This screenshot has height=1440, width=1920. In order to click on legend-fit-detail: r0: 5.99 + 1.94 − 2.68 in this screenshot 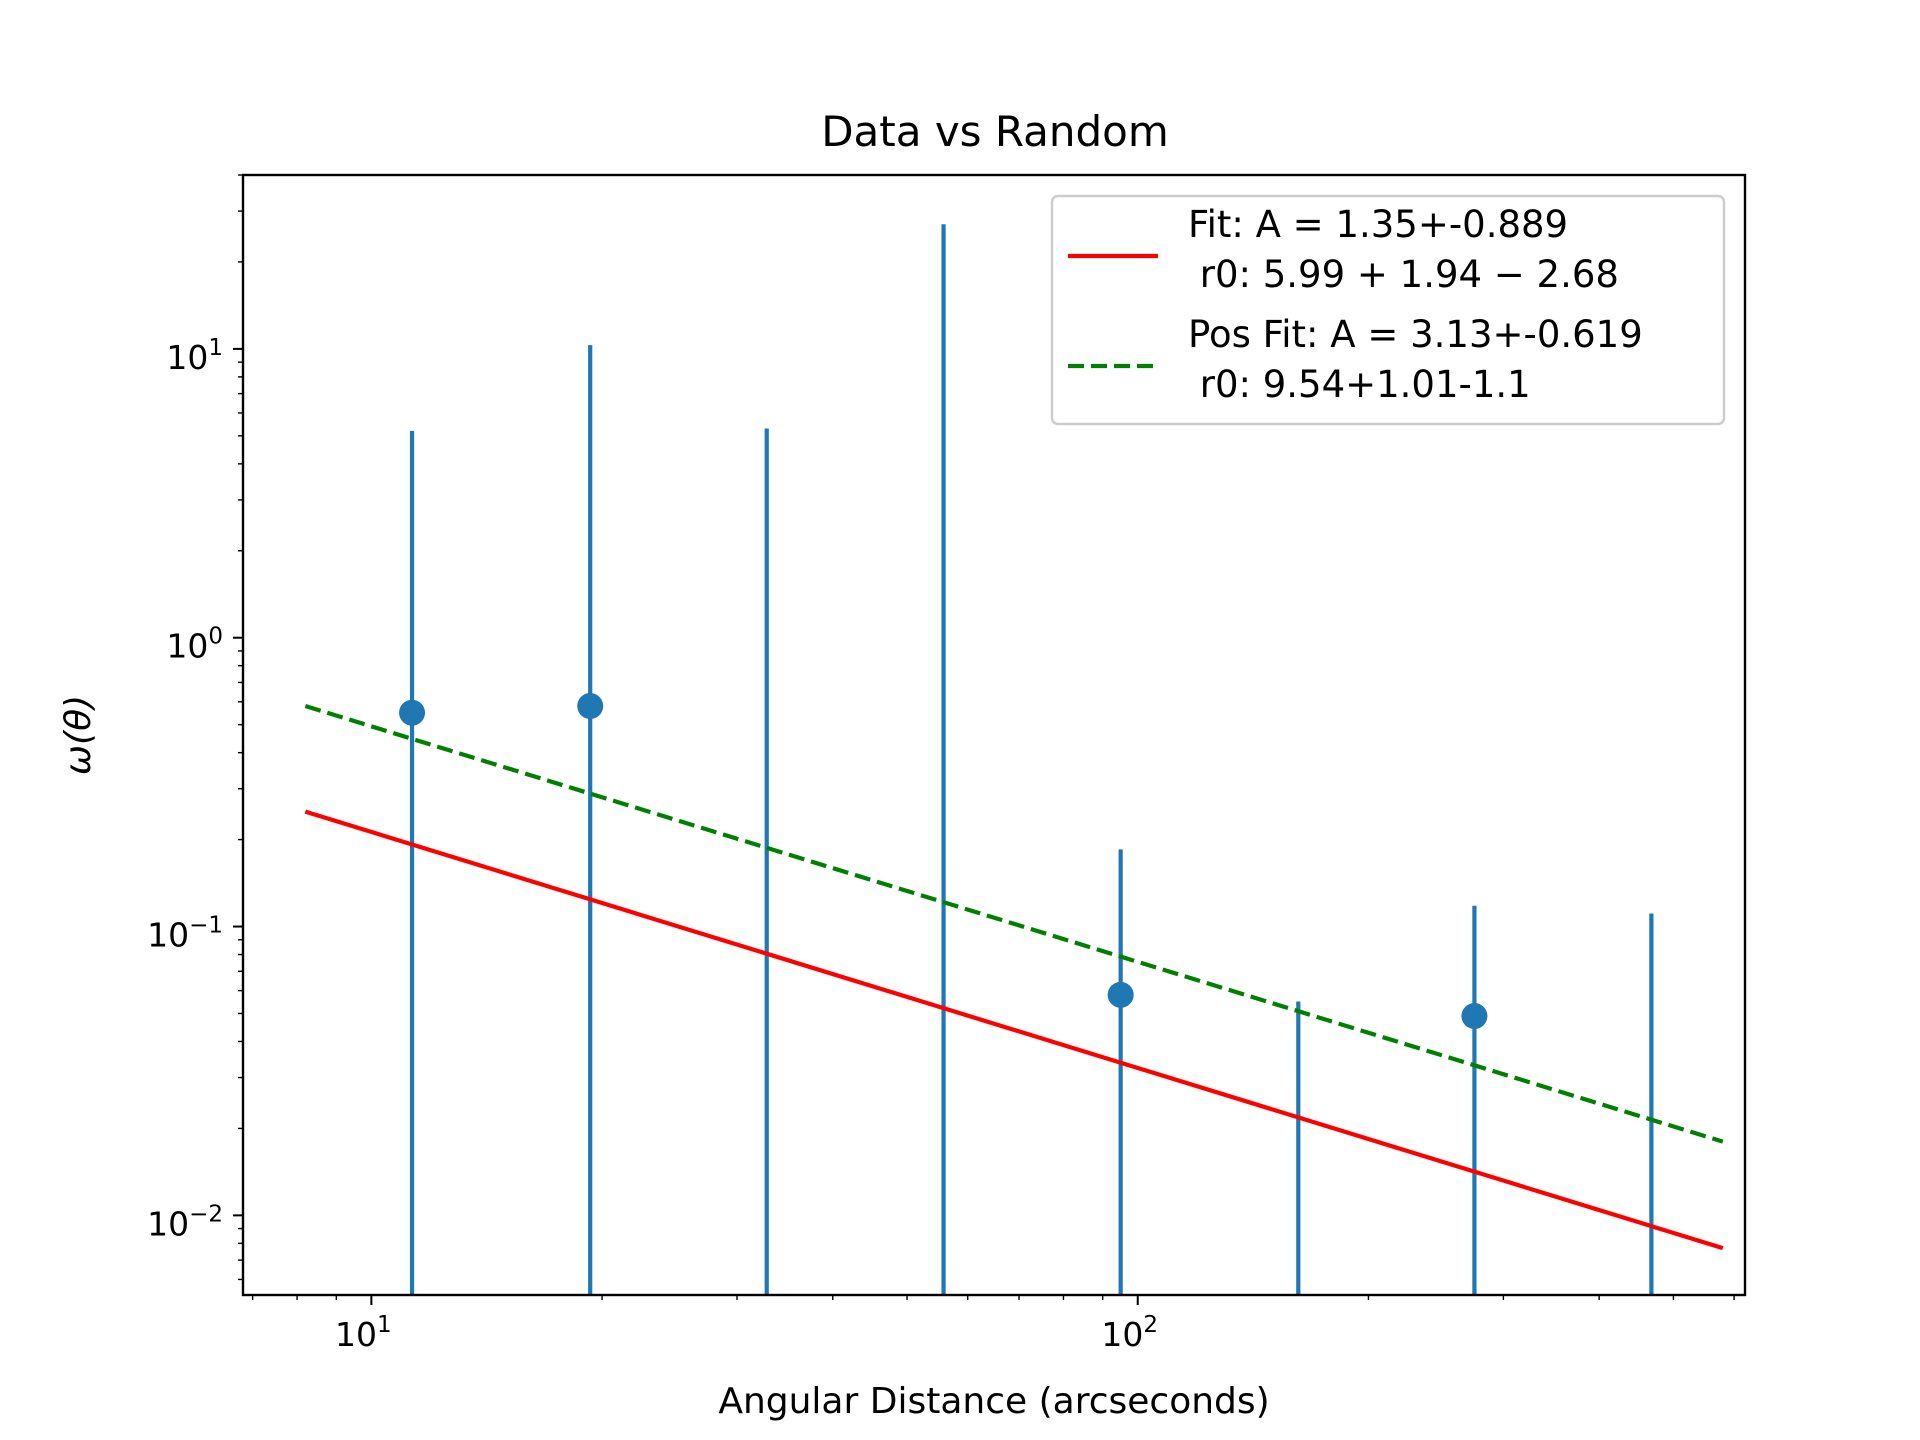, I will do `click(1403, 274)`.